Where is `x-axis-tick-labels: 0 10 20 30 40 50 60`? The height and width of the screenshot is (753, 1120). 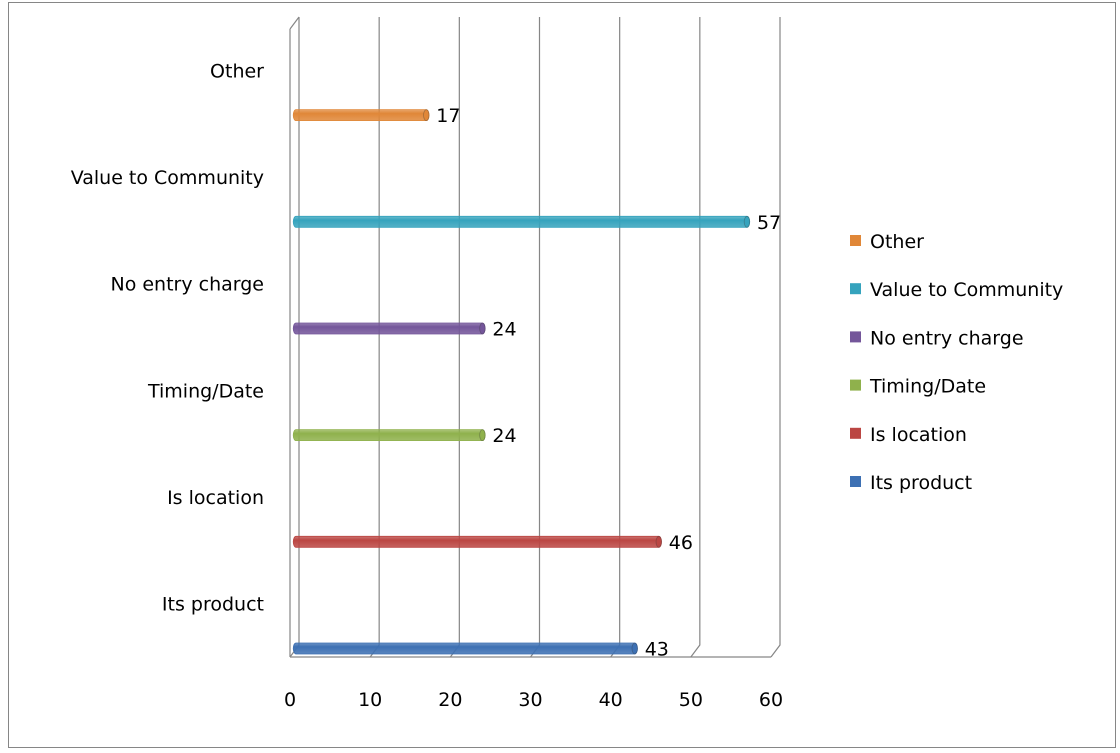
x-axis-tick-labels: 0 10 20 30 40 50 60 is located at coordinates (533, 700).